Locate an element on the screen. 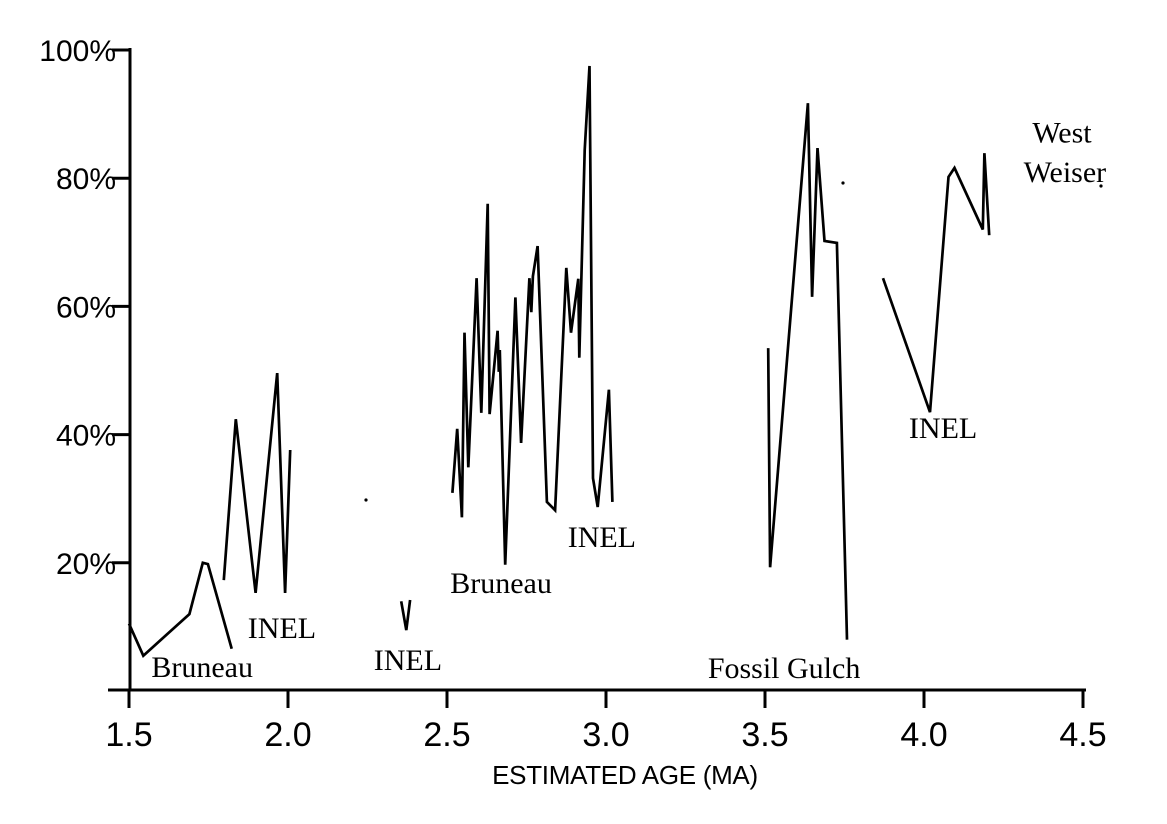 Image resolution: width=1167 pixels, height=824 pixels. series-line-bruneau-1-50-1-82-ma is located at coordinates (180, 609).